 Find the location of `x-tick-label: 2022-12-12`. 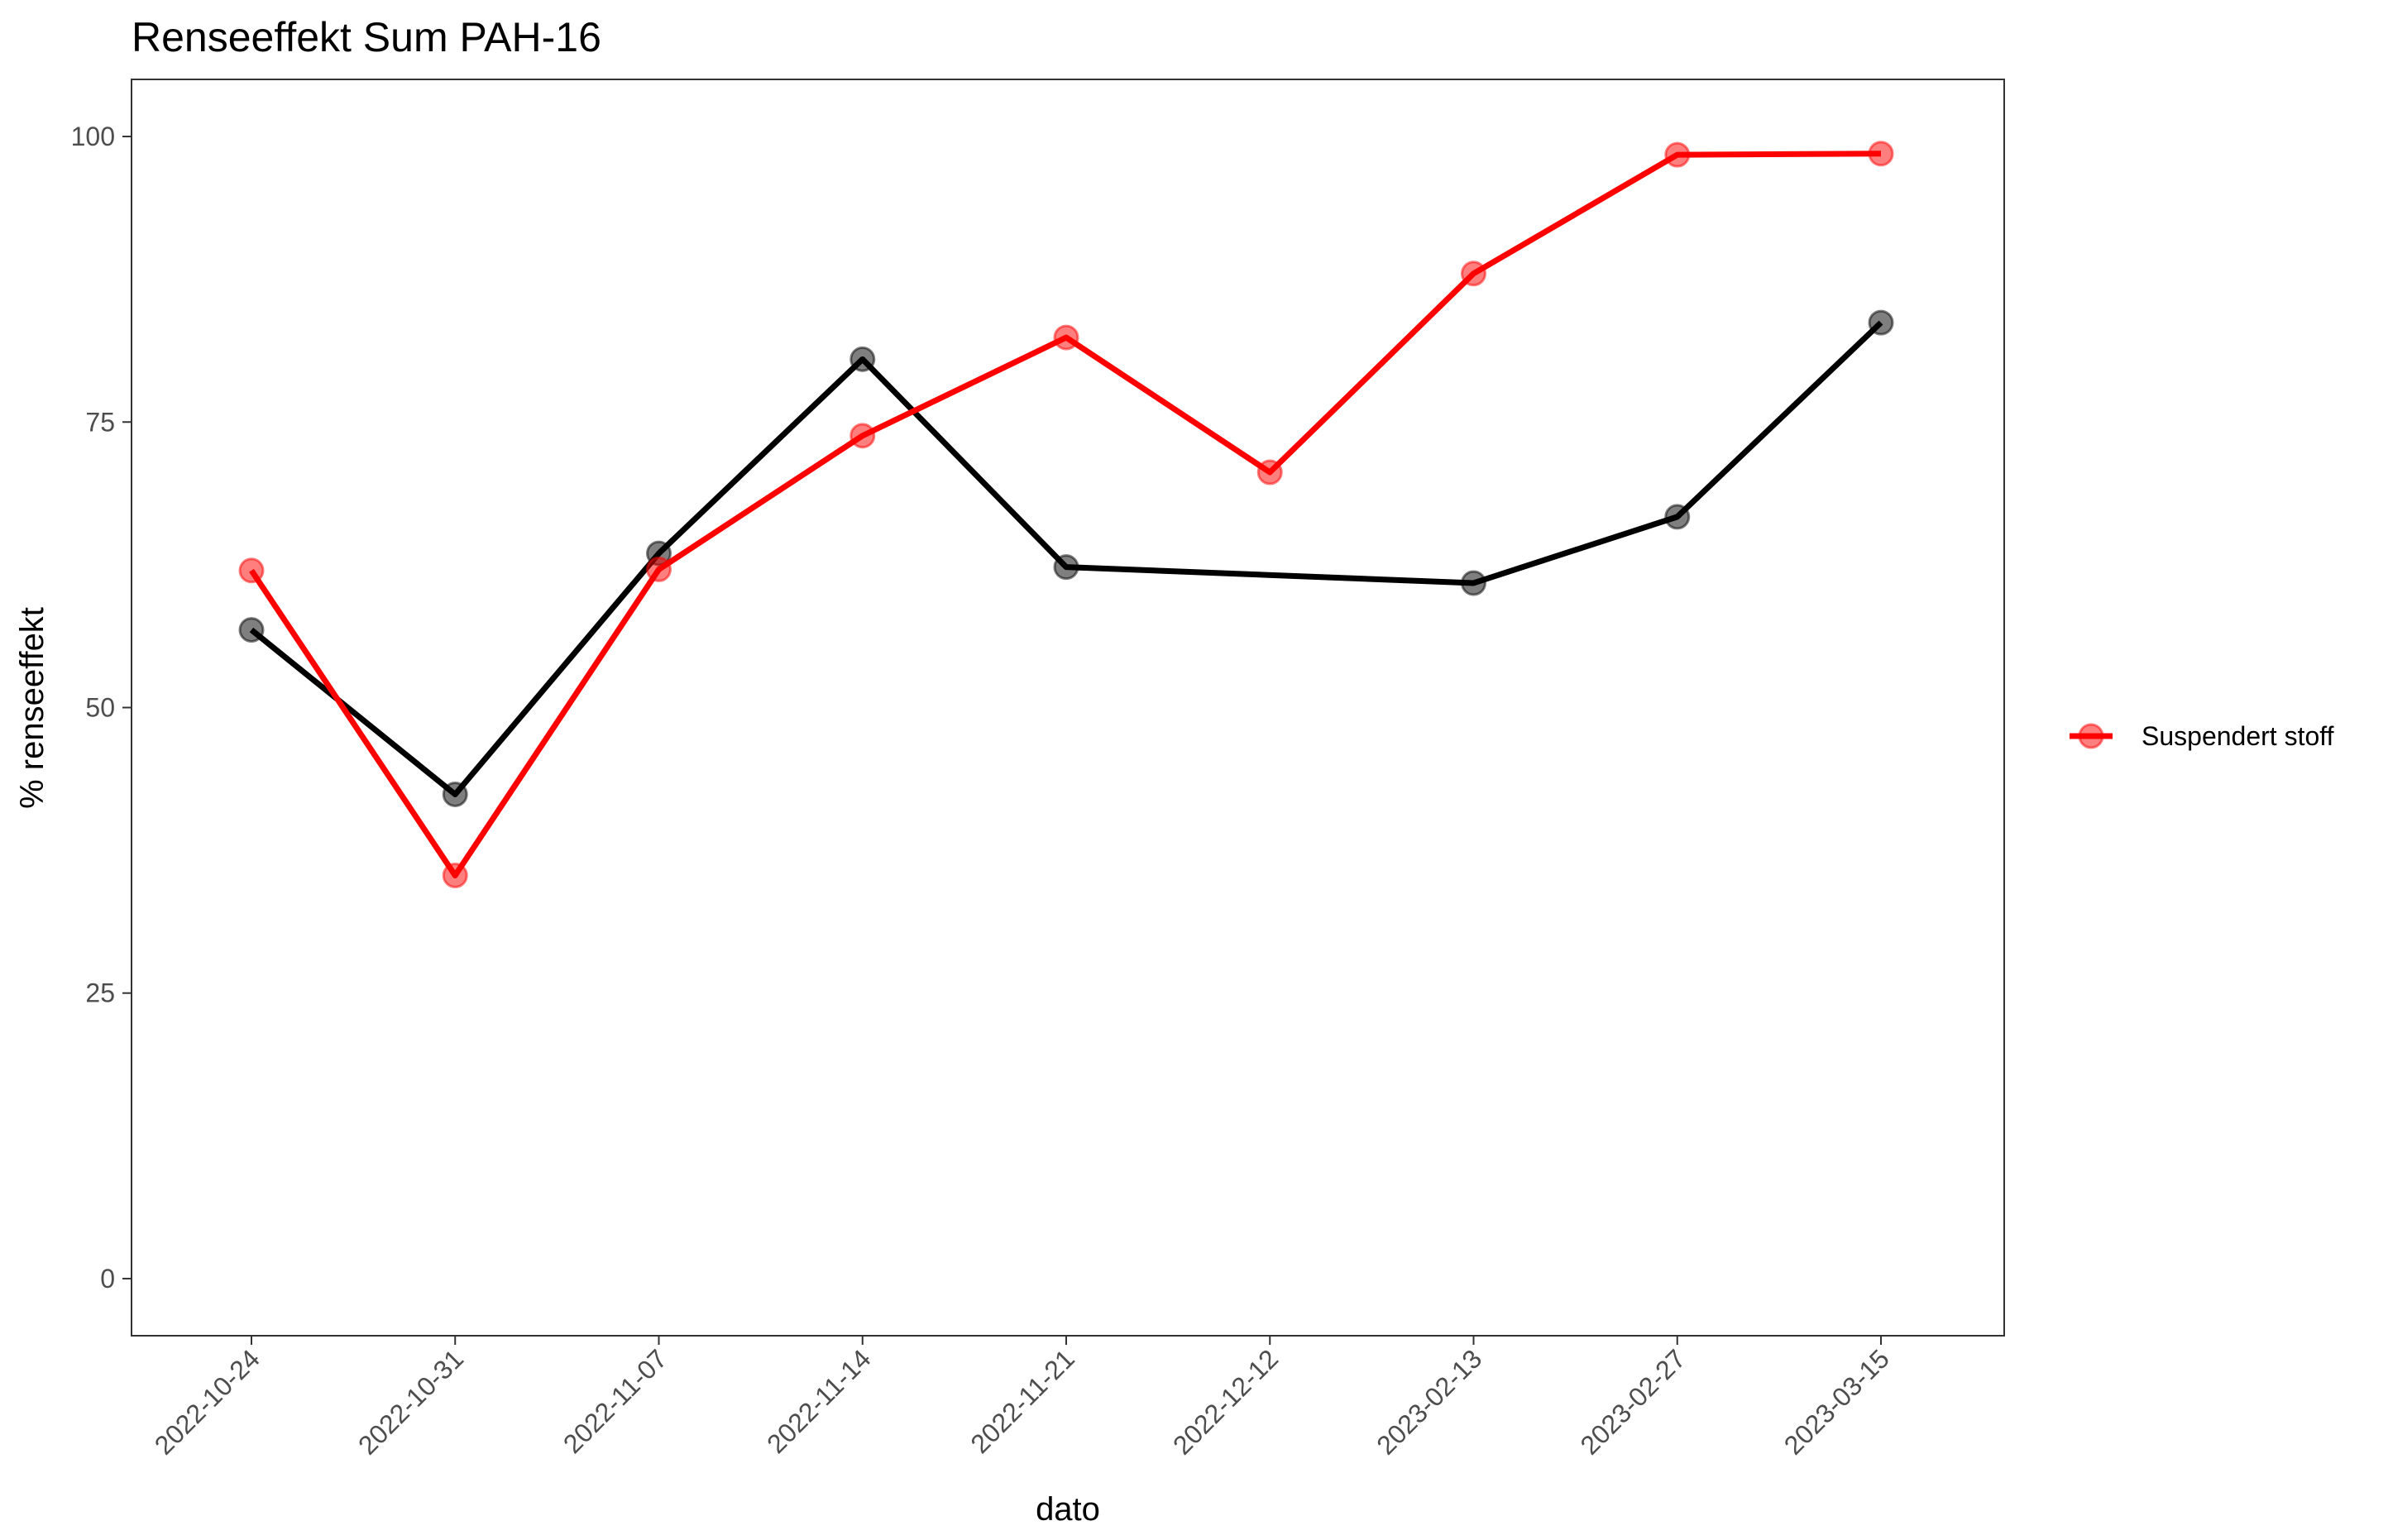

x-tick-label: 2022-12-12 is located at coordinates (1225, 1401).